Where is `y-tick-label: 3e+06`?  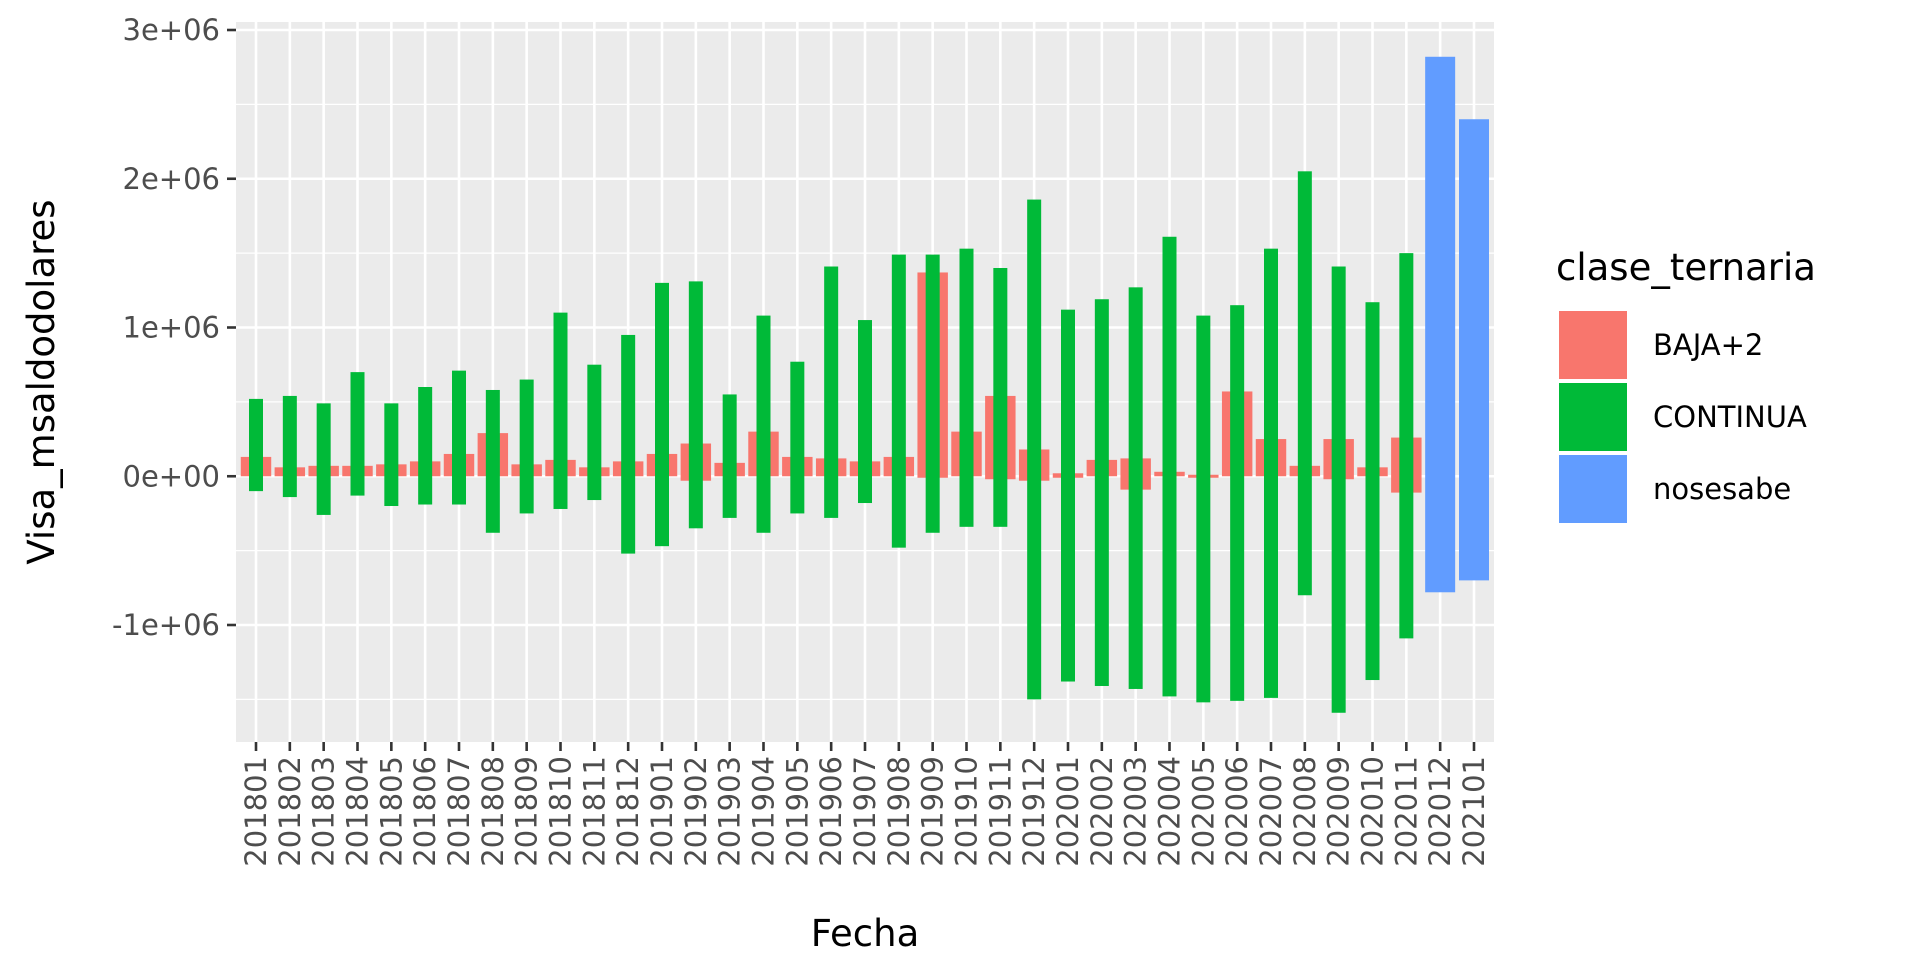 y-tick-label: 3e+06 is located at coordinates (172, 30).